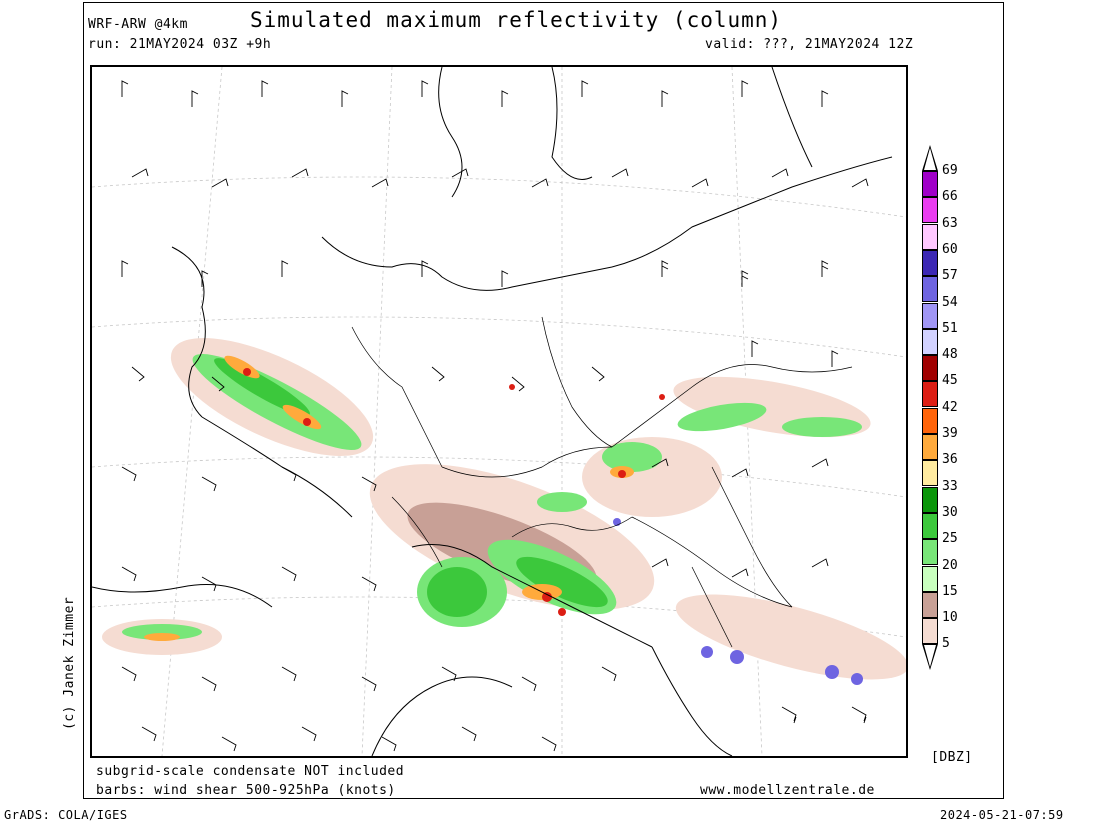 The image size is (1100, 825). Describe the element at coordinates (411, 487) in the screenshot. I see `reflectivity-heavy` at that location.